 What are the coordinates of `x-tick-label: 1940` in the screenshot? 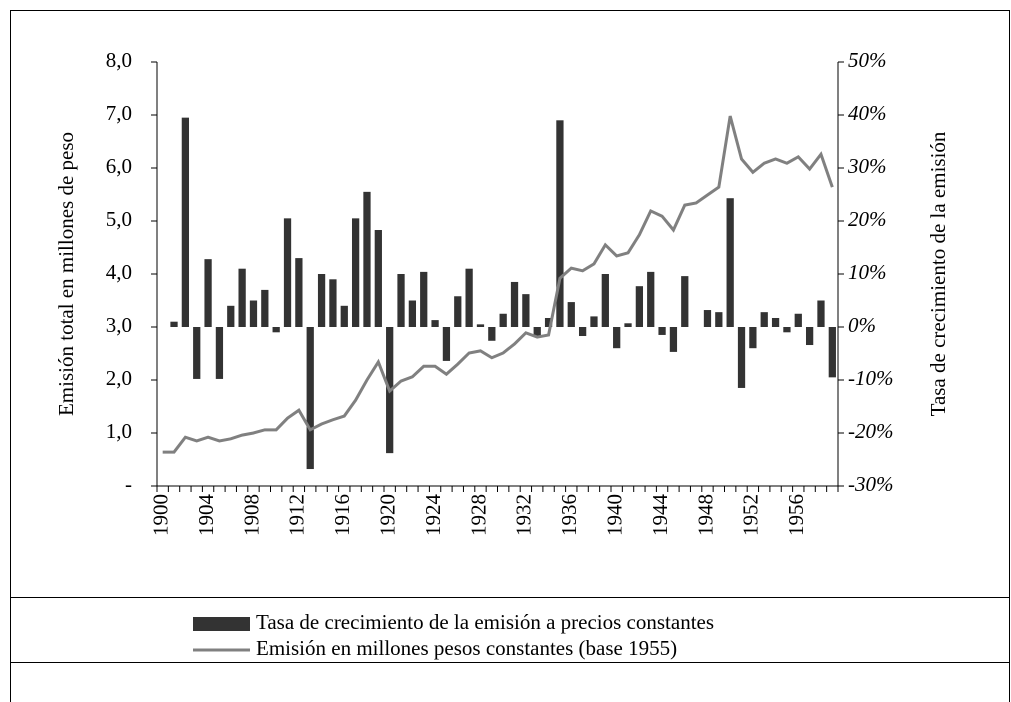 It's located at (614, 515).